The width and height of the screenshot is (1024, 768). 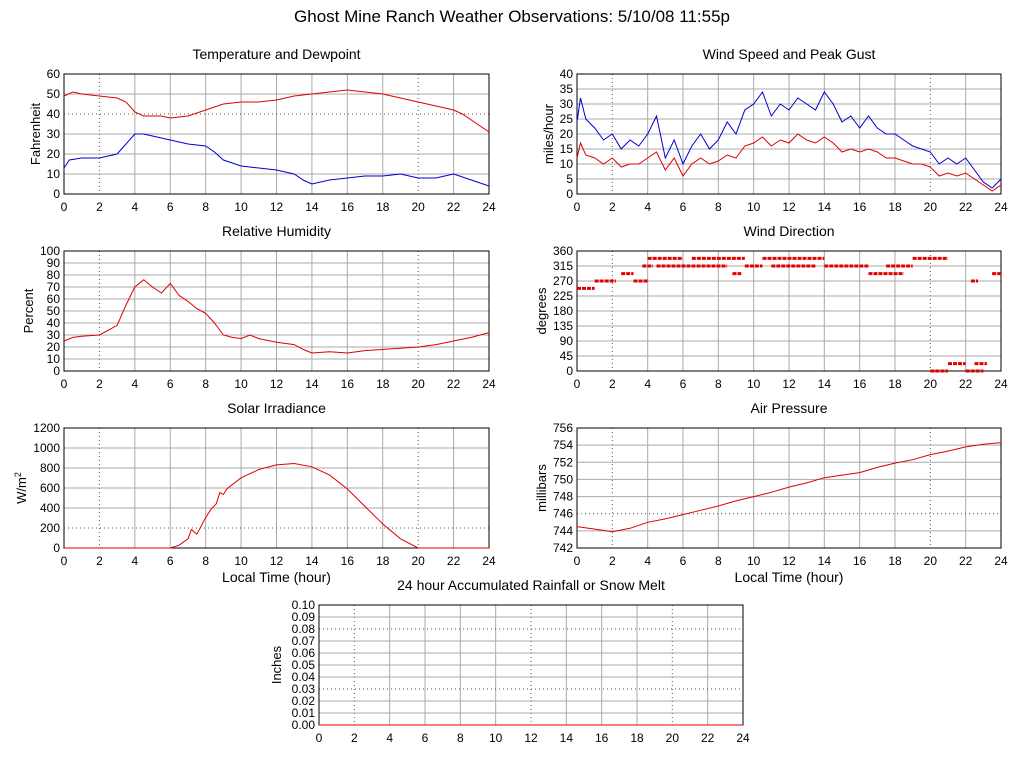 What do you see at coordinates (383, 207) in the screenshot?
I see `temp-xtick-label: 18` at bounding box center [383, 207].